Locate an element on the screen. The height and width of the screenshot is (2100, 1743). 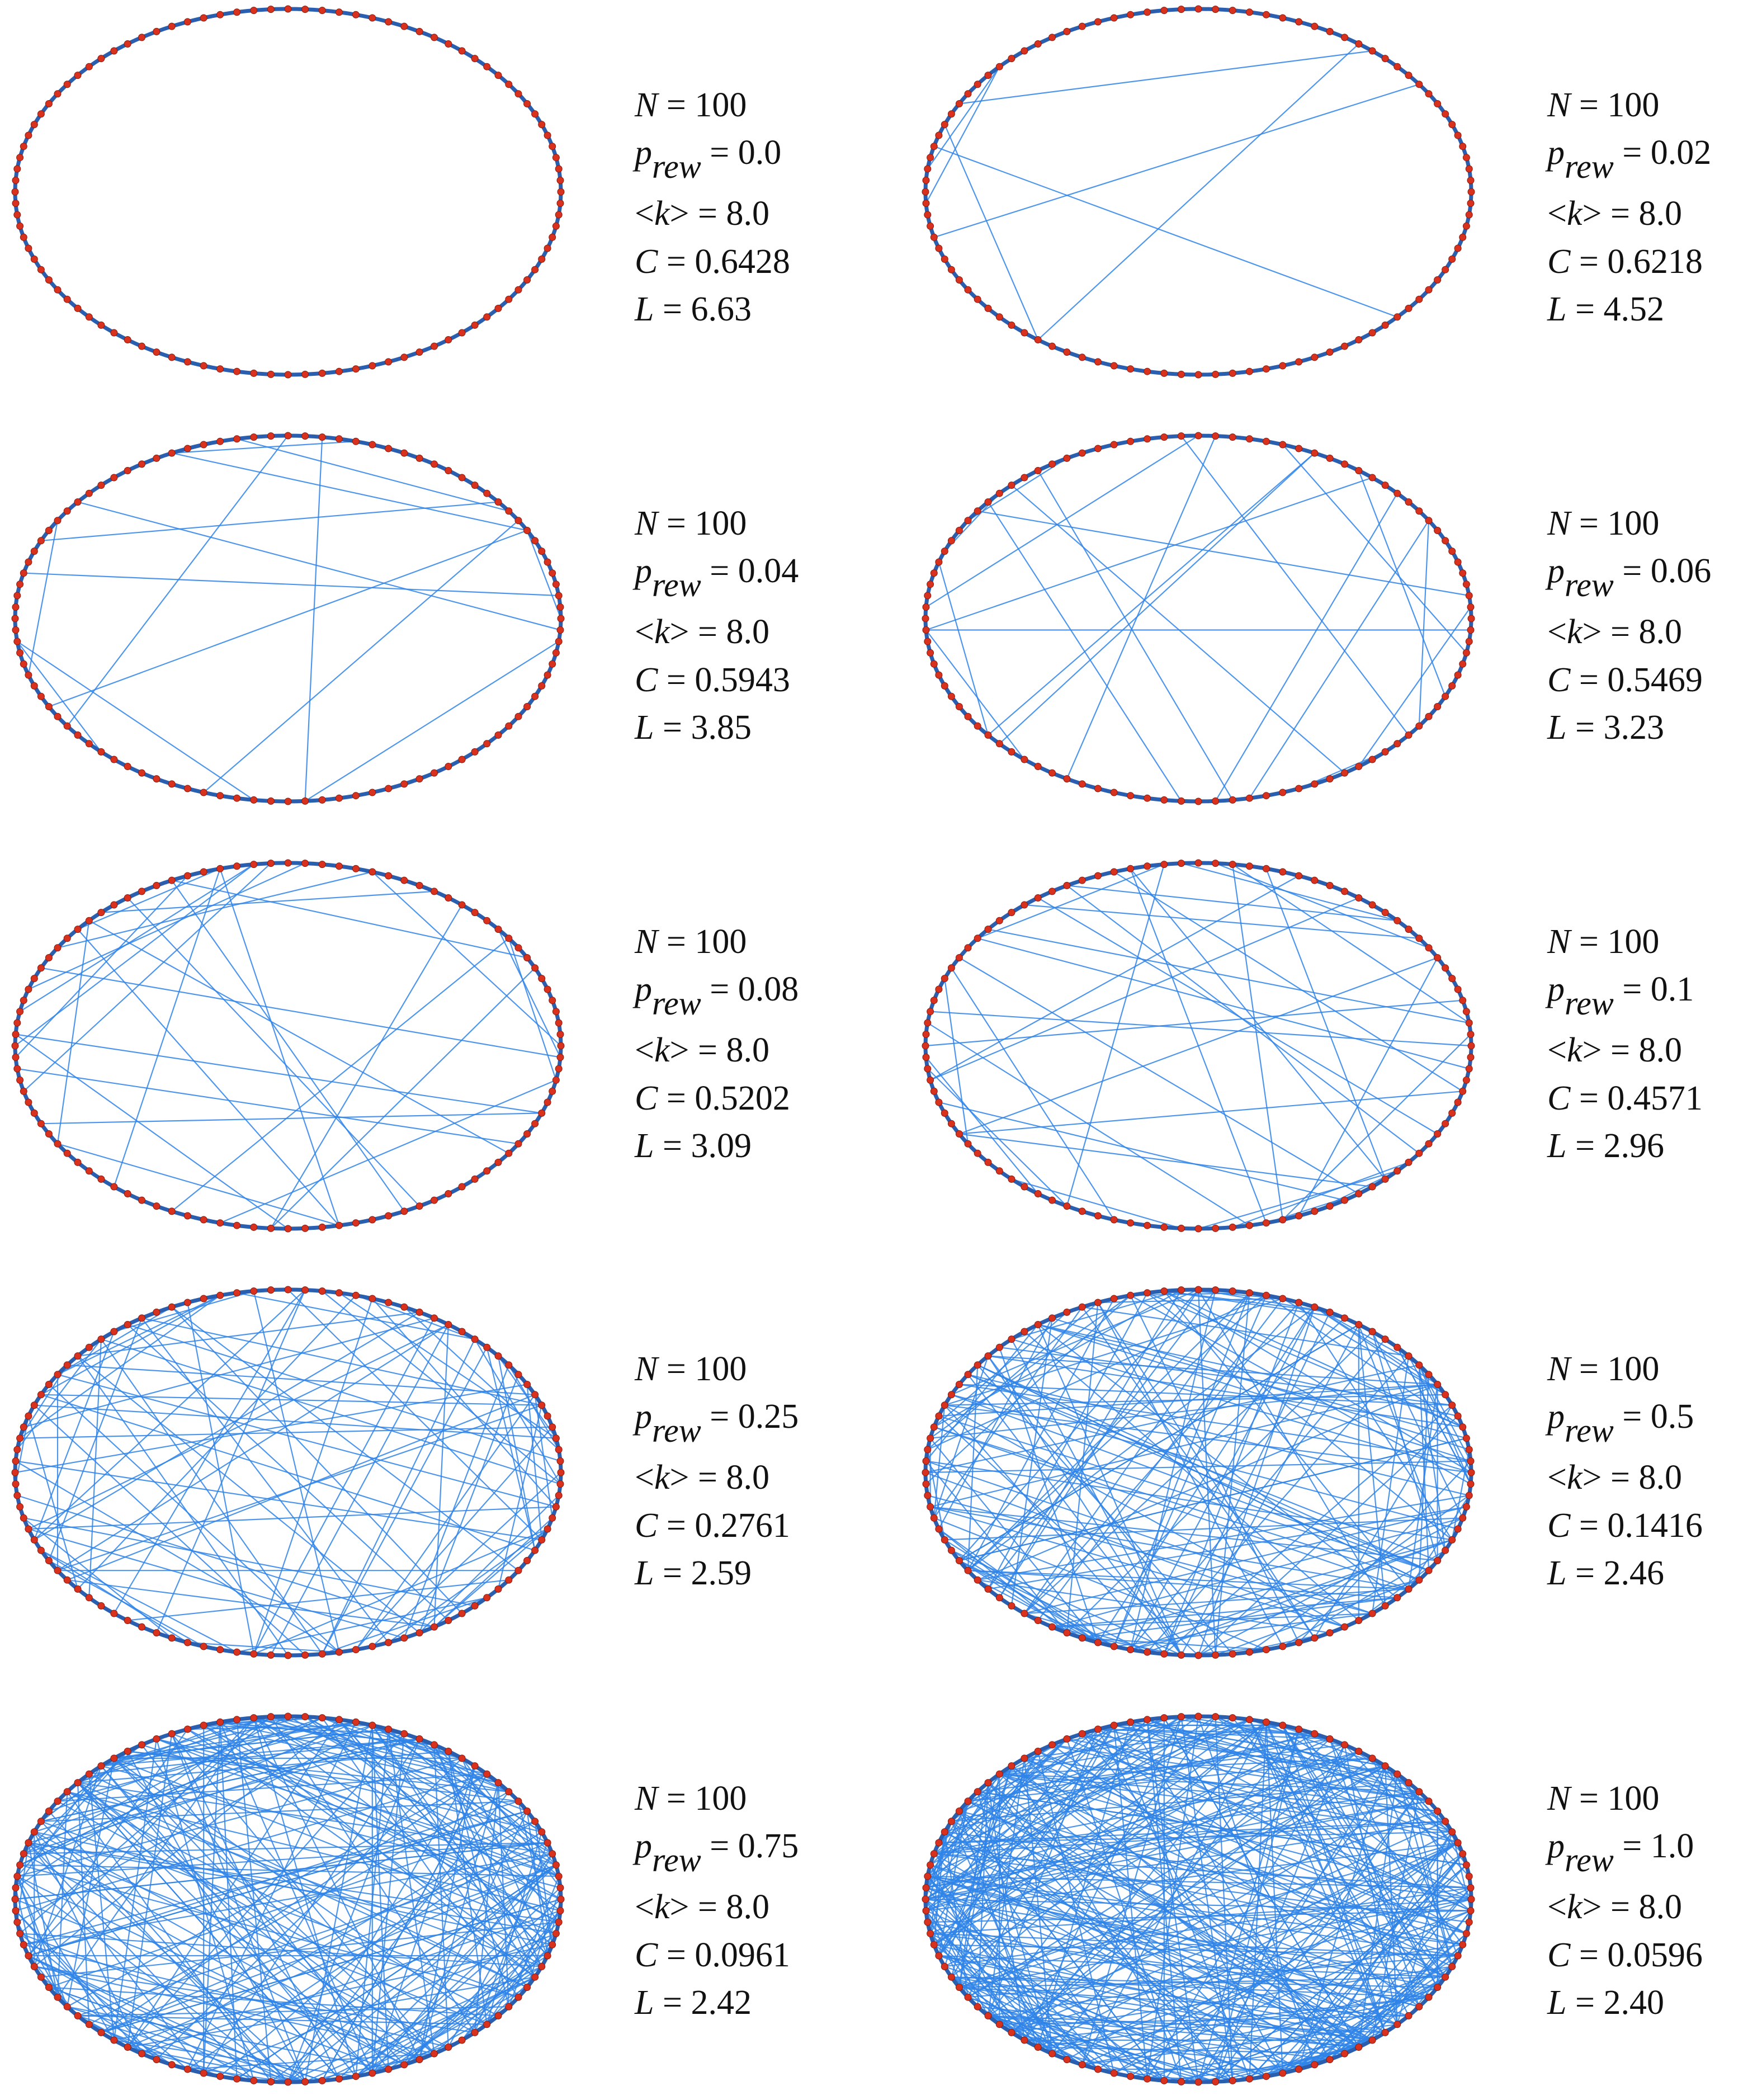
stat-p-rew-value: 0.04 is located at coordinates (768, 571).